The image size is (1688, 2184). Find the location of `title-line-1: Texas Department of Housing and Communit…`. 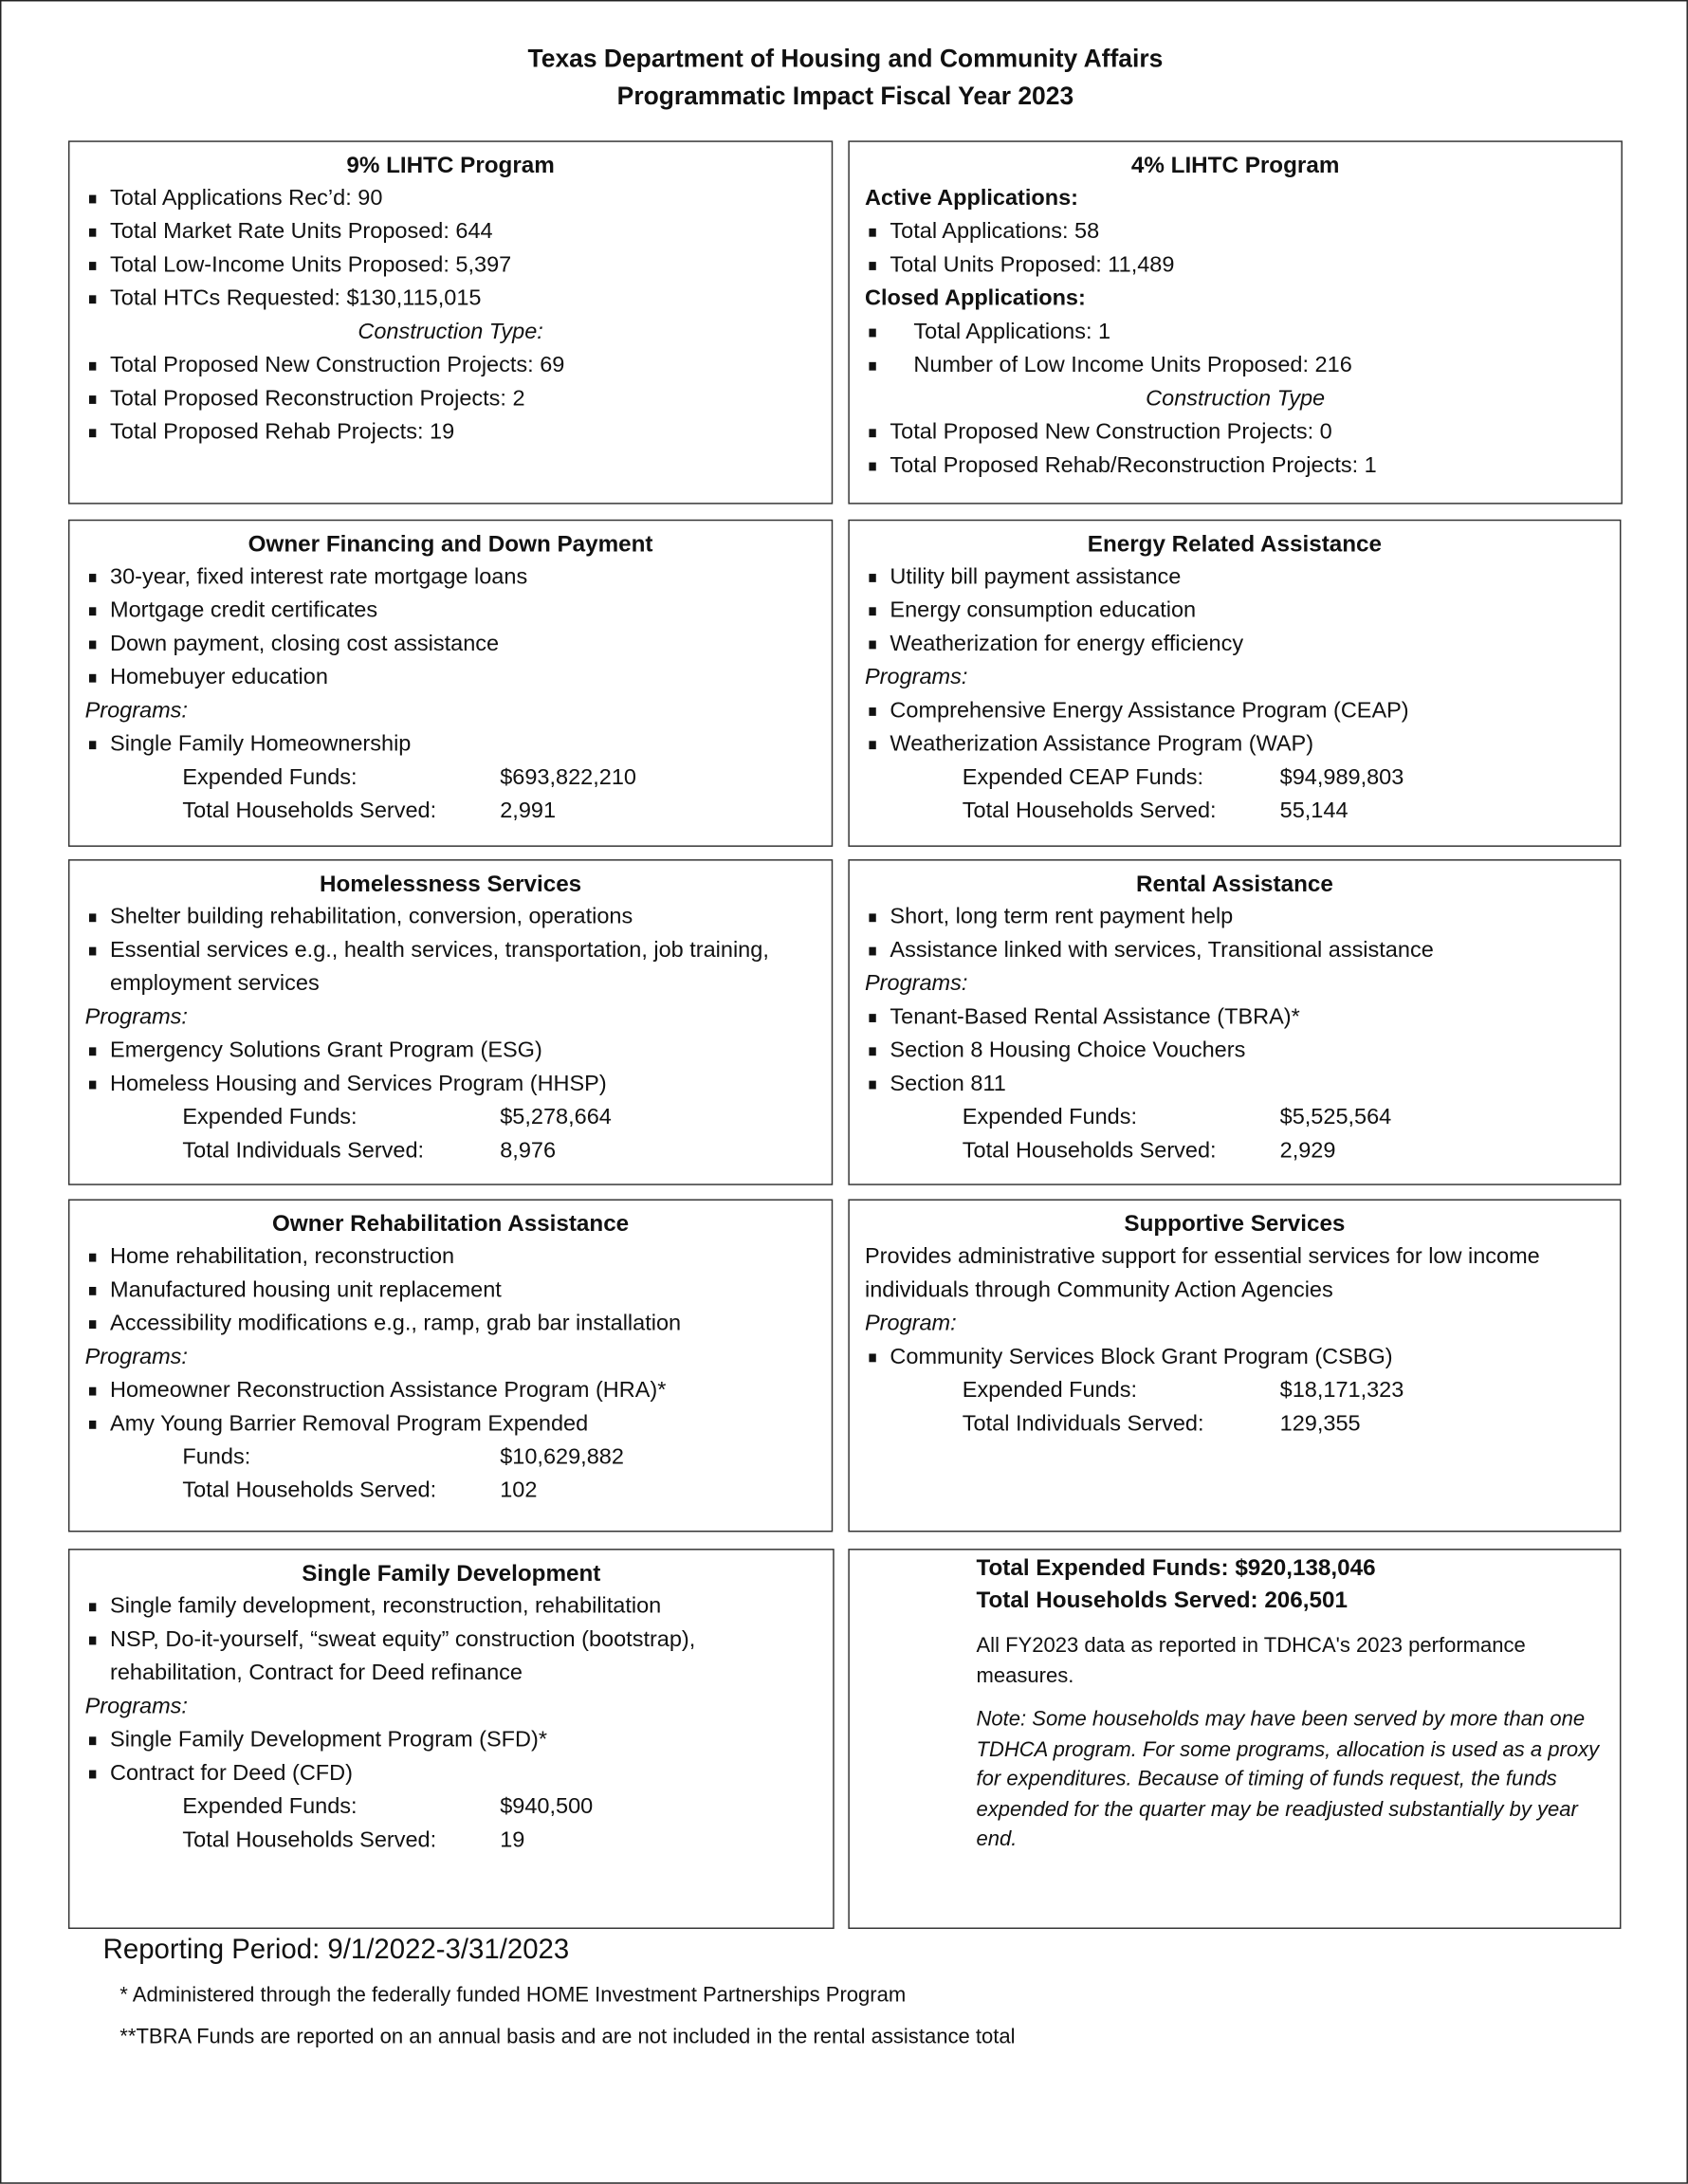

title-line-1: Texas Department of Housing and Communit… is located at coordinates (845, 58).